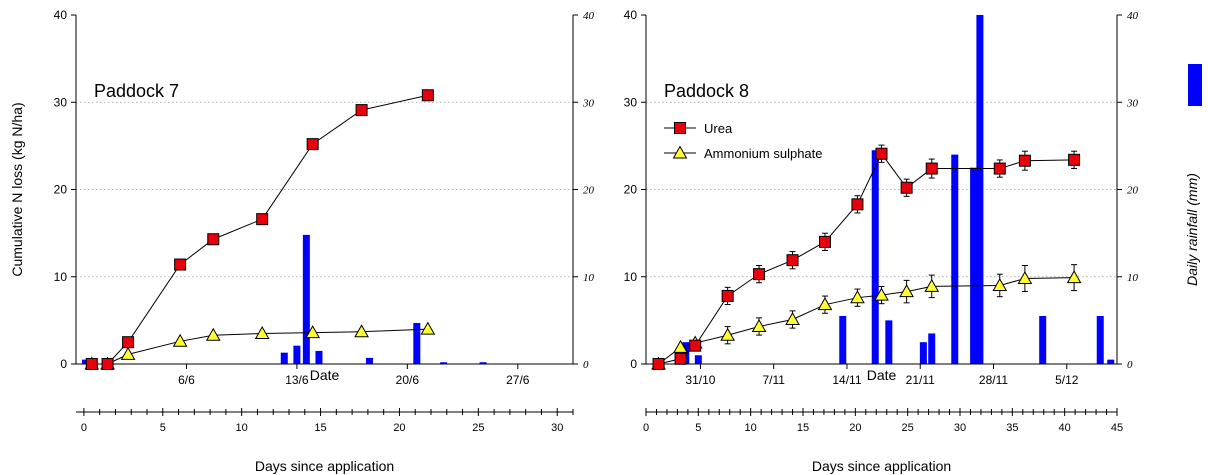  What do you see at coordinates (260, 345) in the screenshot?
I see `series-ammonium-sulphate` at bounding box center [260, 345].